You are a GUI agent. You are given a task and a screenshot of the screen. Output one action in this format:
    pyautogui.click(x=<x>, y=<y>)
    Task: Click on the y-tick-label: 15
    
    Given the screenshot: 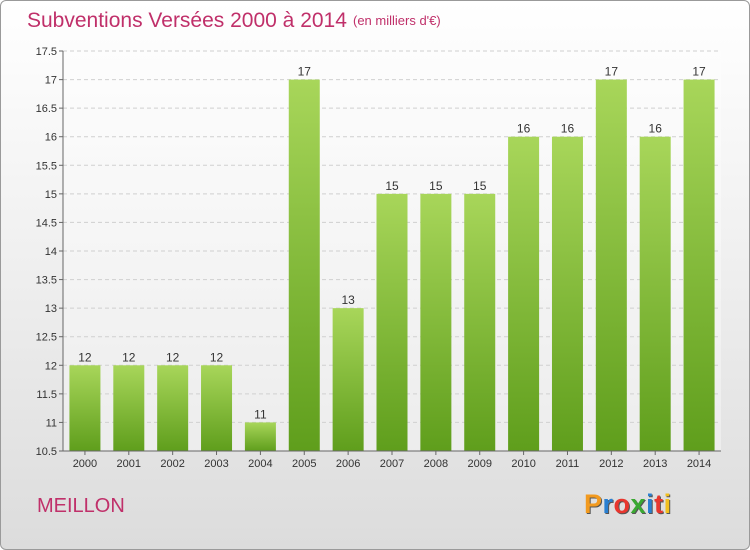 What is the action you would take?
    pyautogui.click(x=51, y=195)
    